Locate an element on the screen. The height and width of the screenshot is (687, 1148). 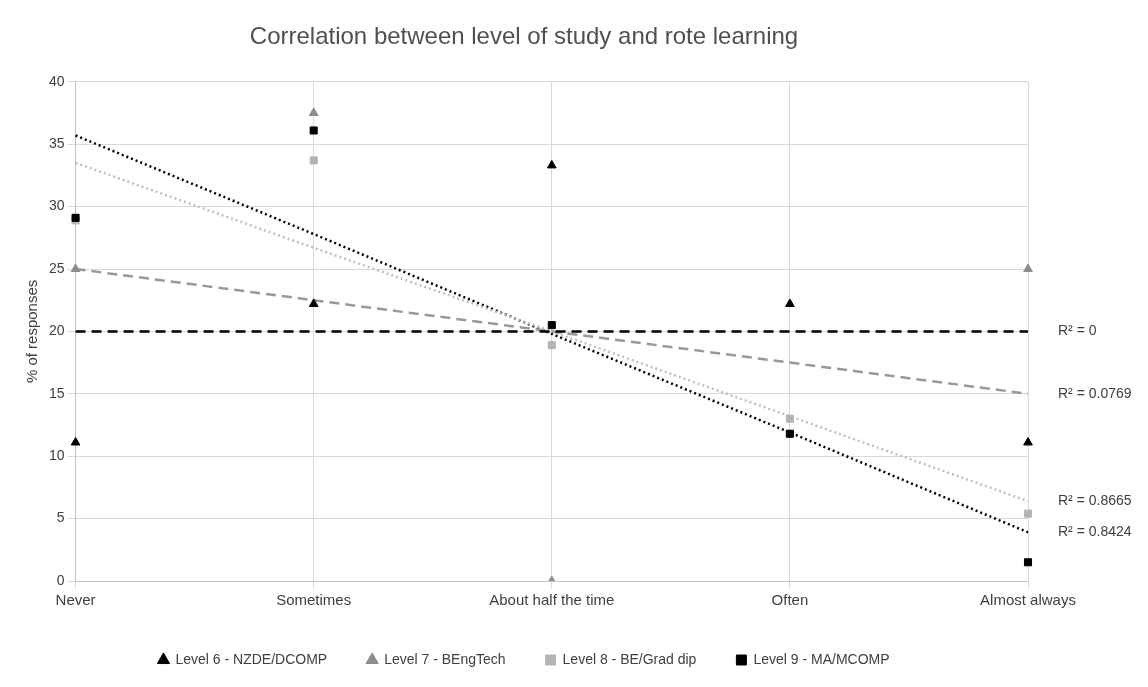
text: R² = 0.0769 is located at coordinates (1095, 392).